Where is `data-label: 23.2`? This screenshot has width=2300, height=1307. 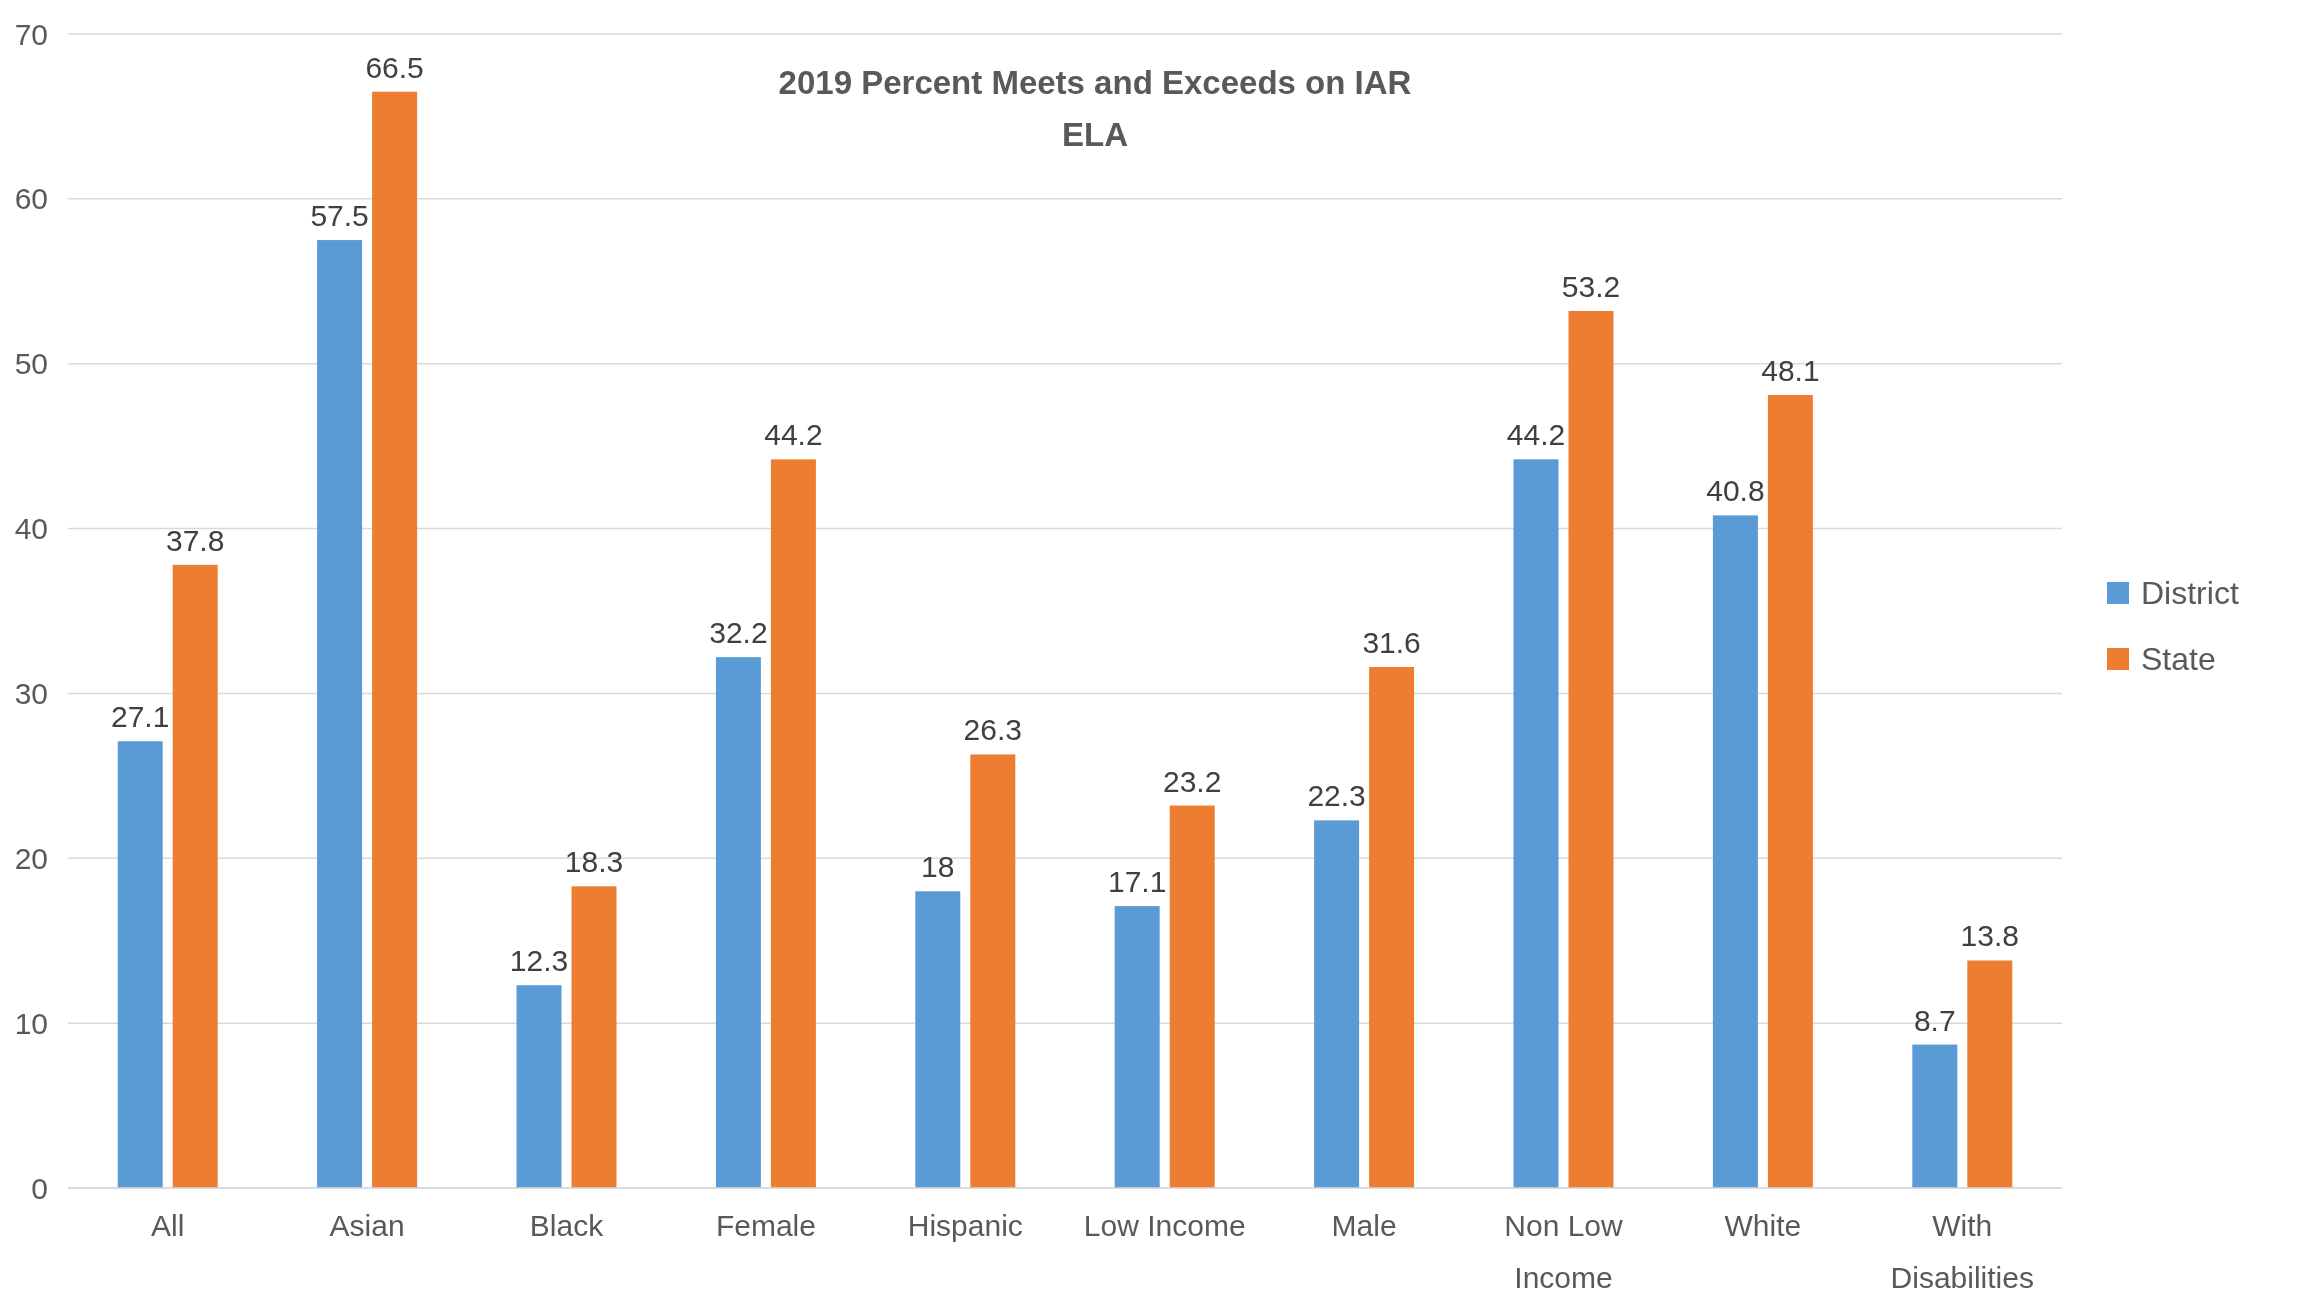
data-label: 23.2 is located at coordinates (1192, 781).